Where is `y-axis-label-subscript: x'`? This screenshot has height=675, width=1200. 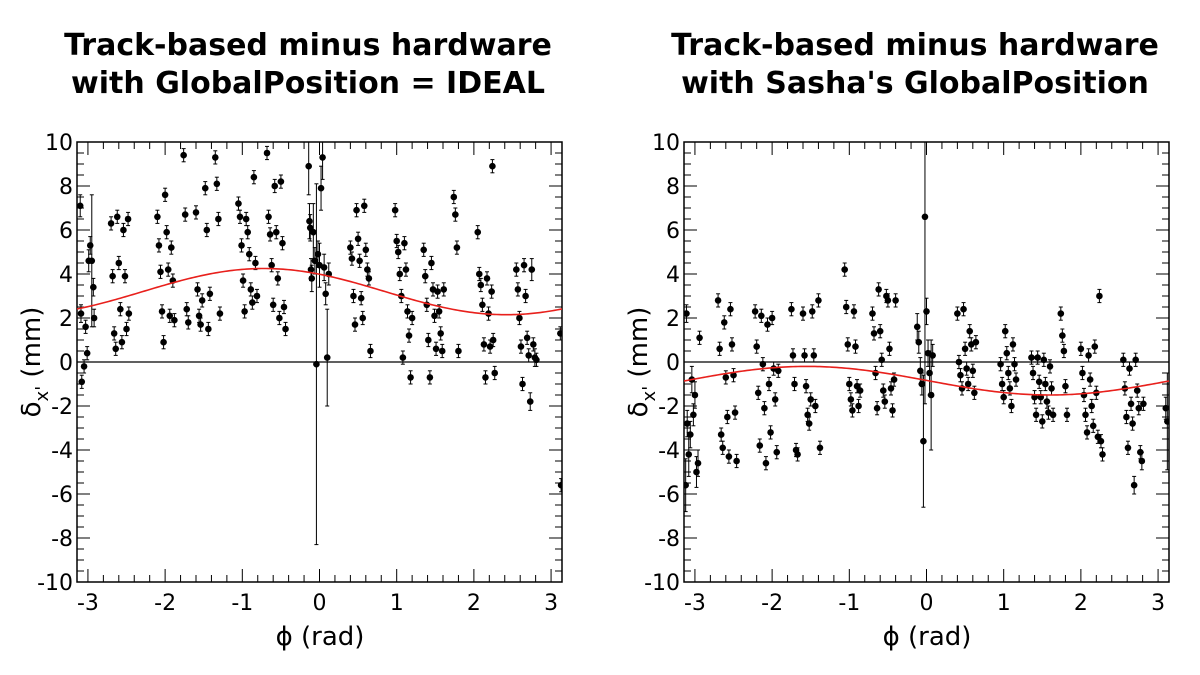 y-axis-label-subscript: x' is located at coordinates (42, 394).